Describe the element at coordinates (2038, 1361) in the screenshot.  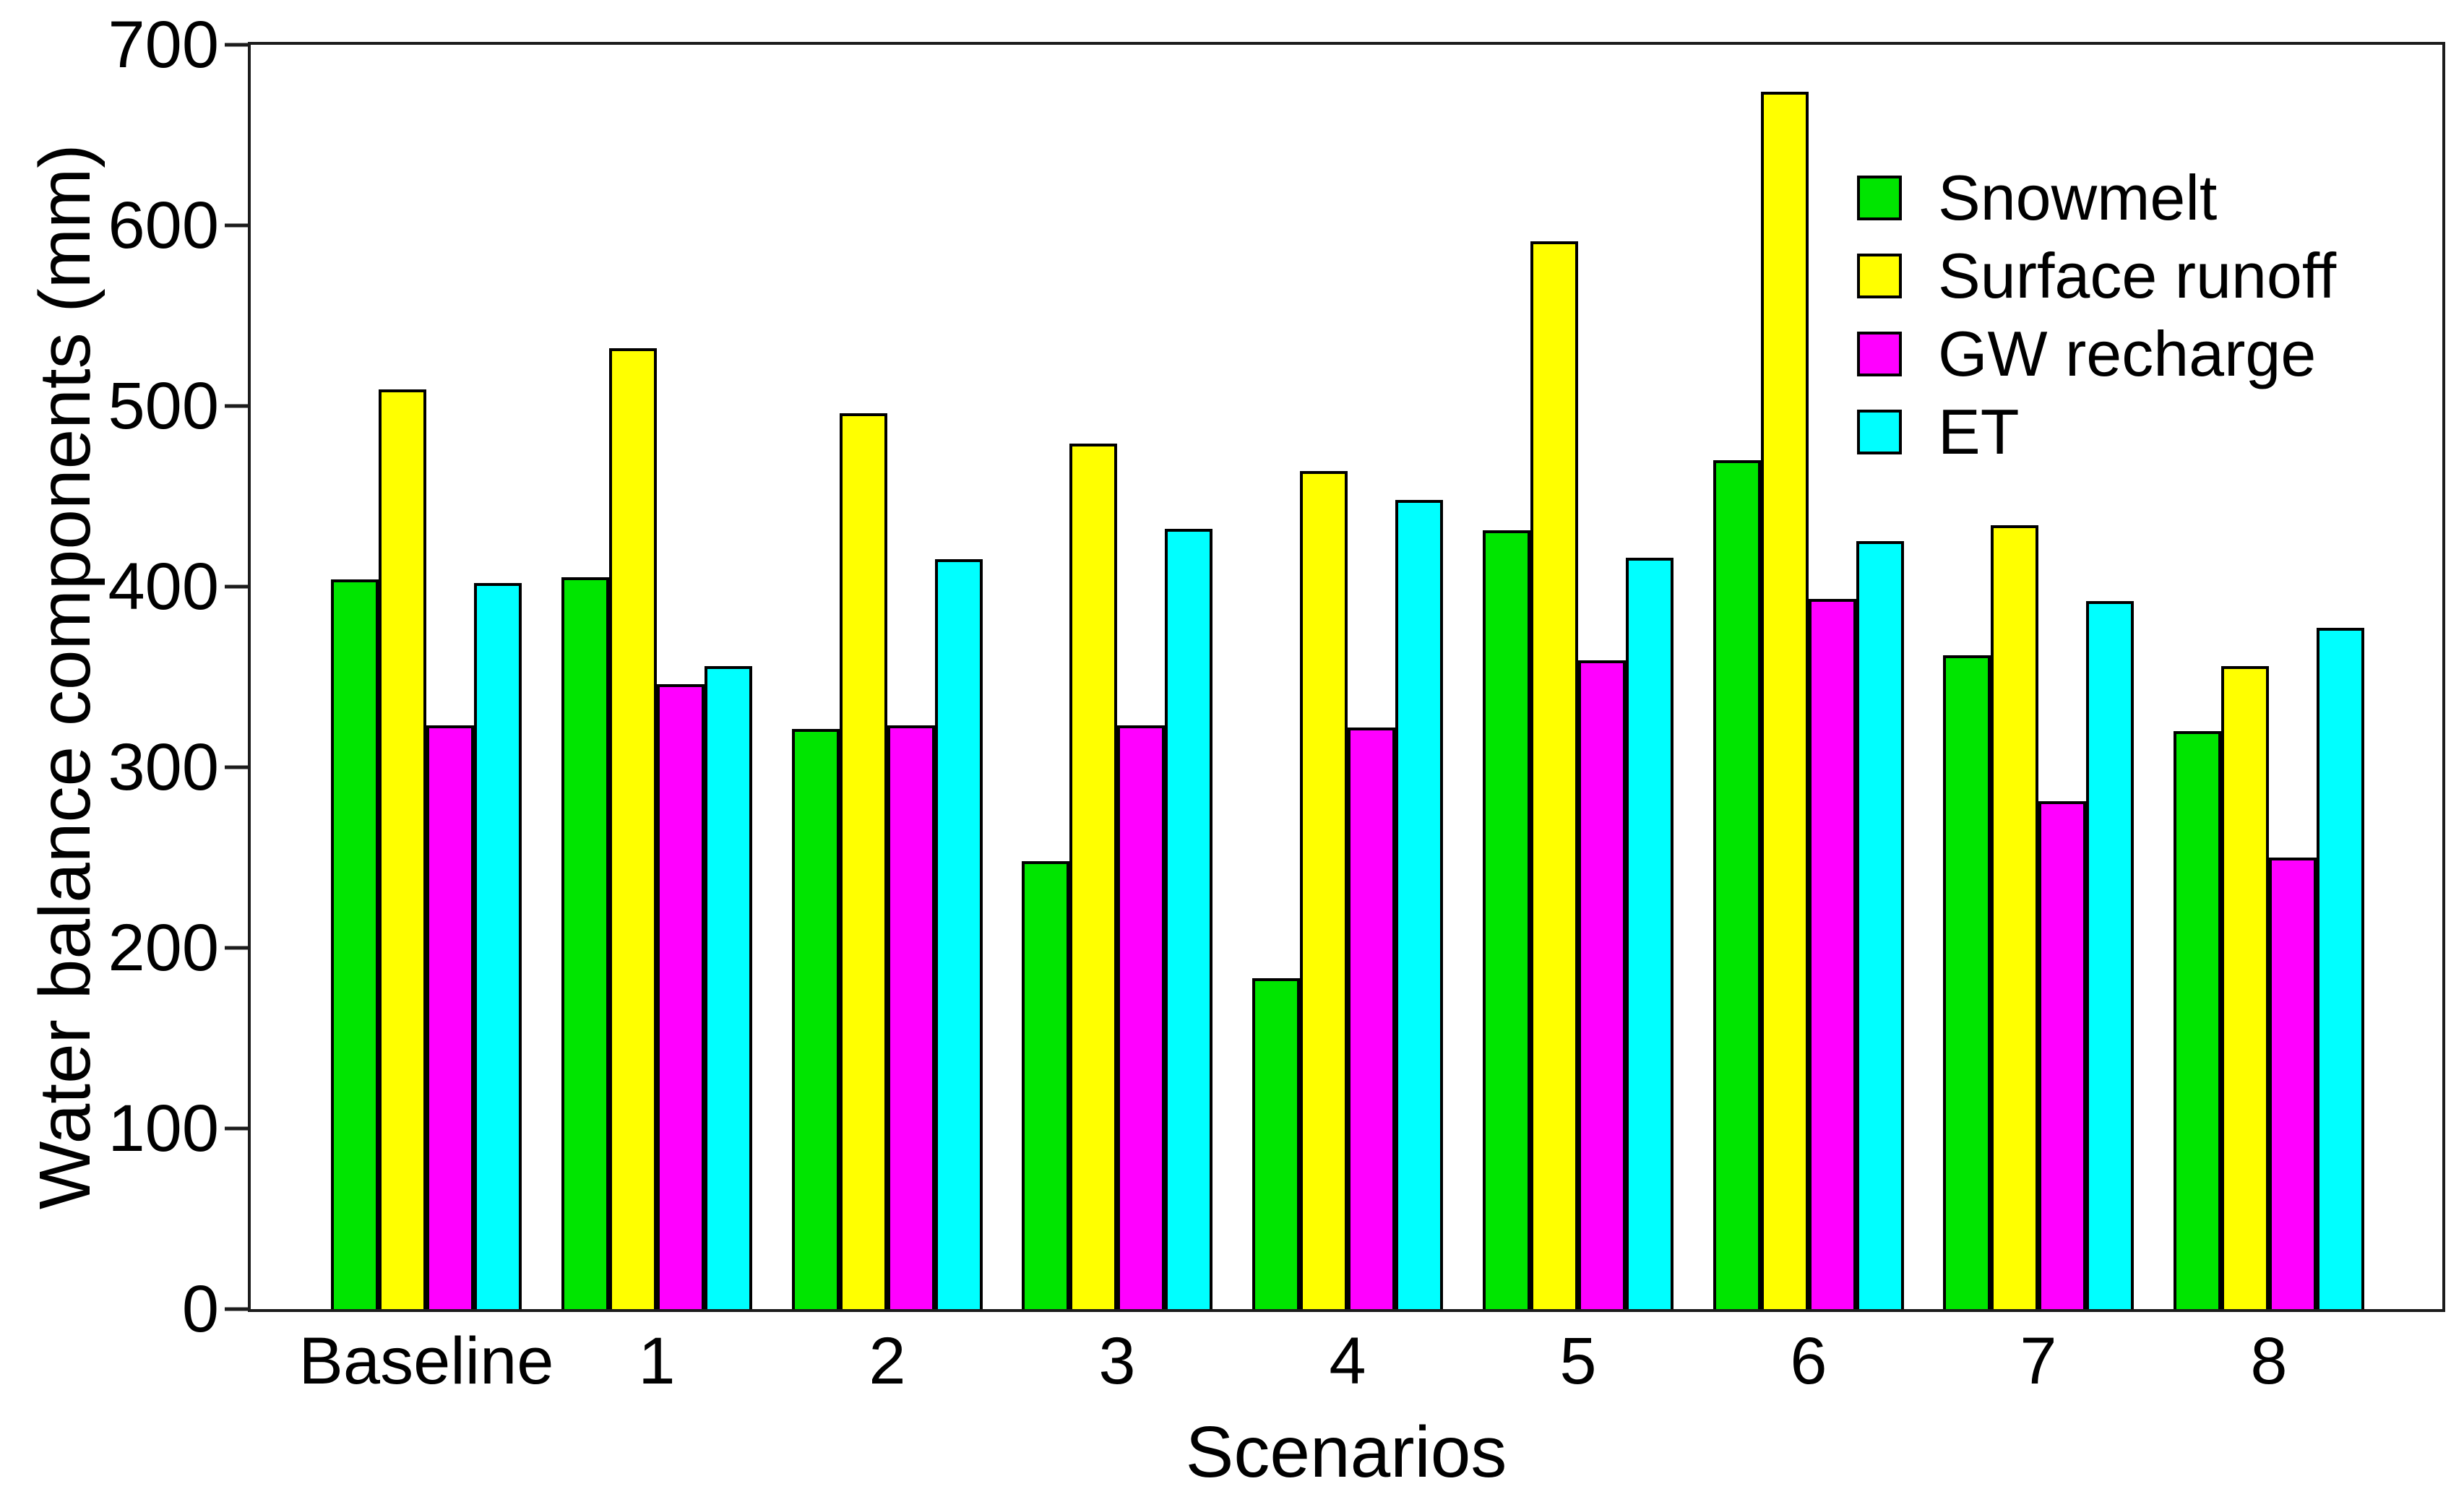
I see `x-tick-label-7: 7` at that location.